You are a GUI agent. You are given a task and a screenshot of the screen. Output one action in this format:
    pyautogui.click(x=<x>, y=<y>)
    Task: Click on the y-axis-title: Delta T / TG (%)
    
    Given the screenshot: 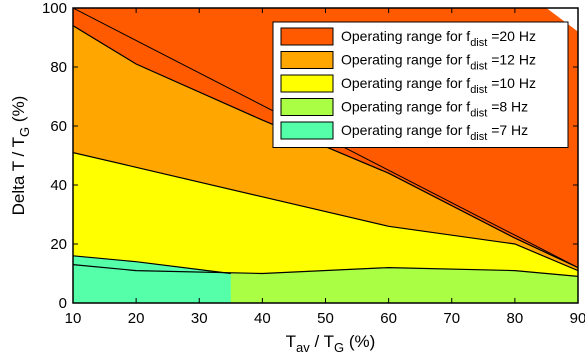 What is the action you would take?
    pyautogui.click(x=20, y=156)
    